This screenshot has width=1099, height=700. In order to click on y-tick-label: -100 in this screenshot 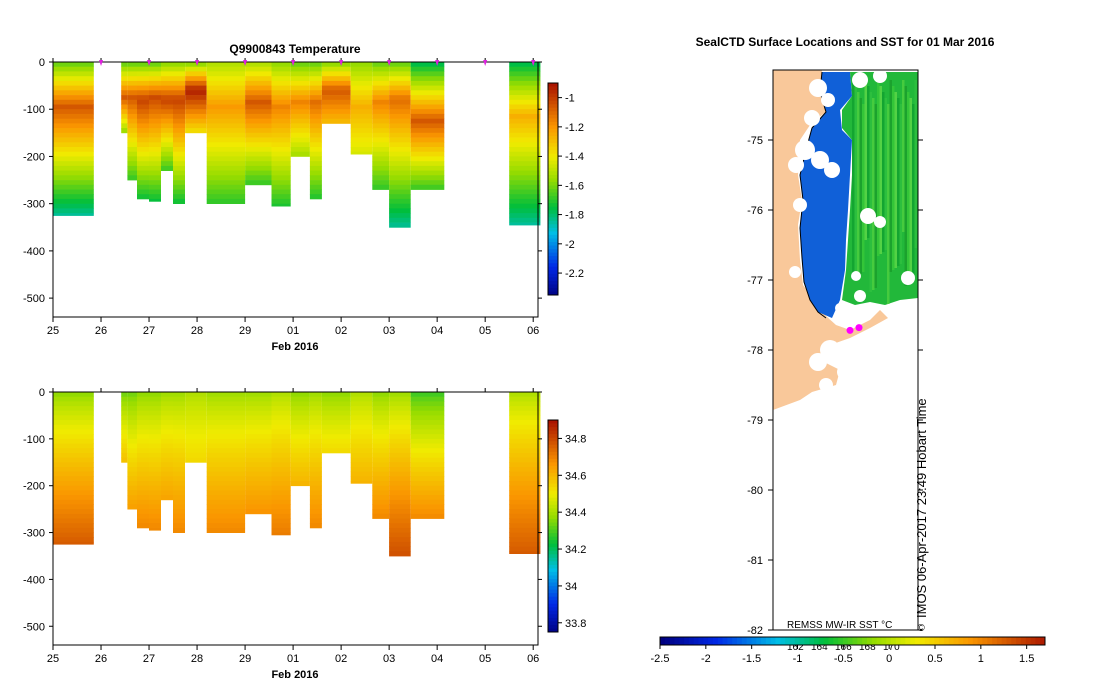, I will do `click(34, 110)`.